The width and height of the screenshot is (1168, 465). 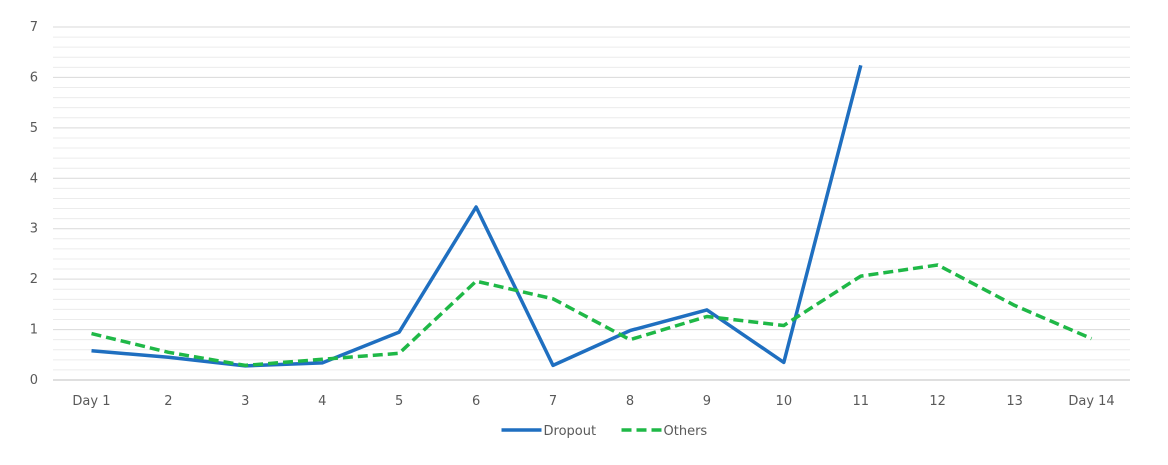 What do you see at coordinates (34, 380) in the screenshot?
I see `y-tick-label: 0` at bounding box center [34, 380].